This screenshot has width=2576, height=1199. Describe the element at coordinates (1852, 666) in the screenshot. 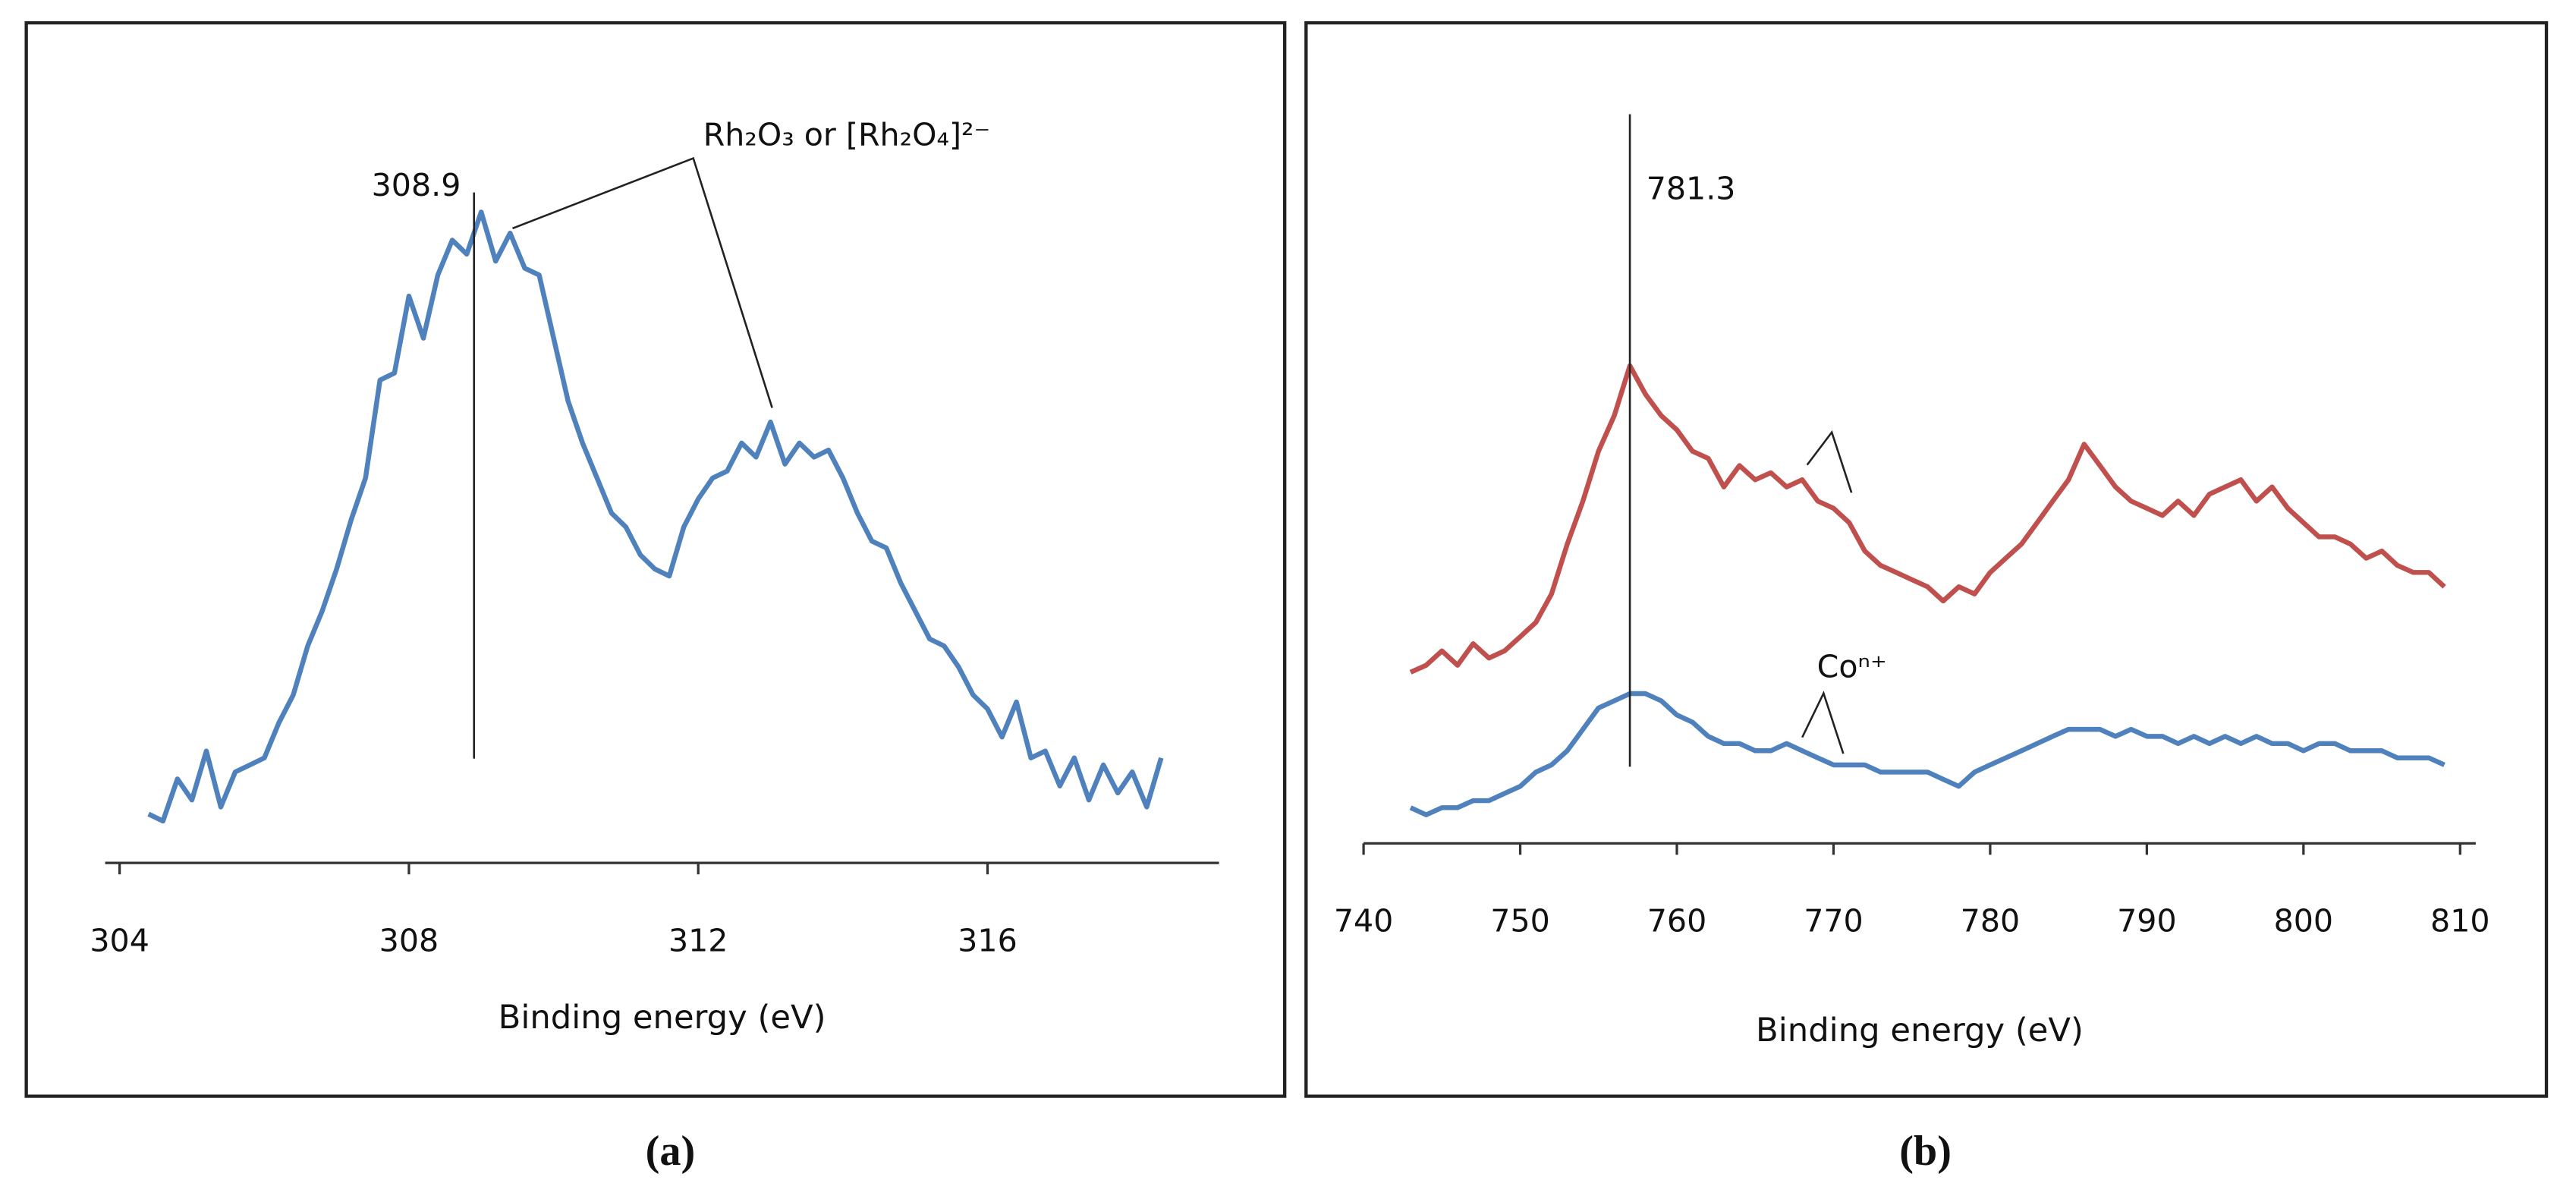

I see `annotation-label: Coⁿ⁺` at that location.